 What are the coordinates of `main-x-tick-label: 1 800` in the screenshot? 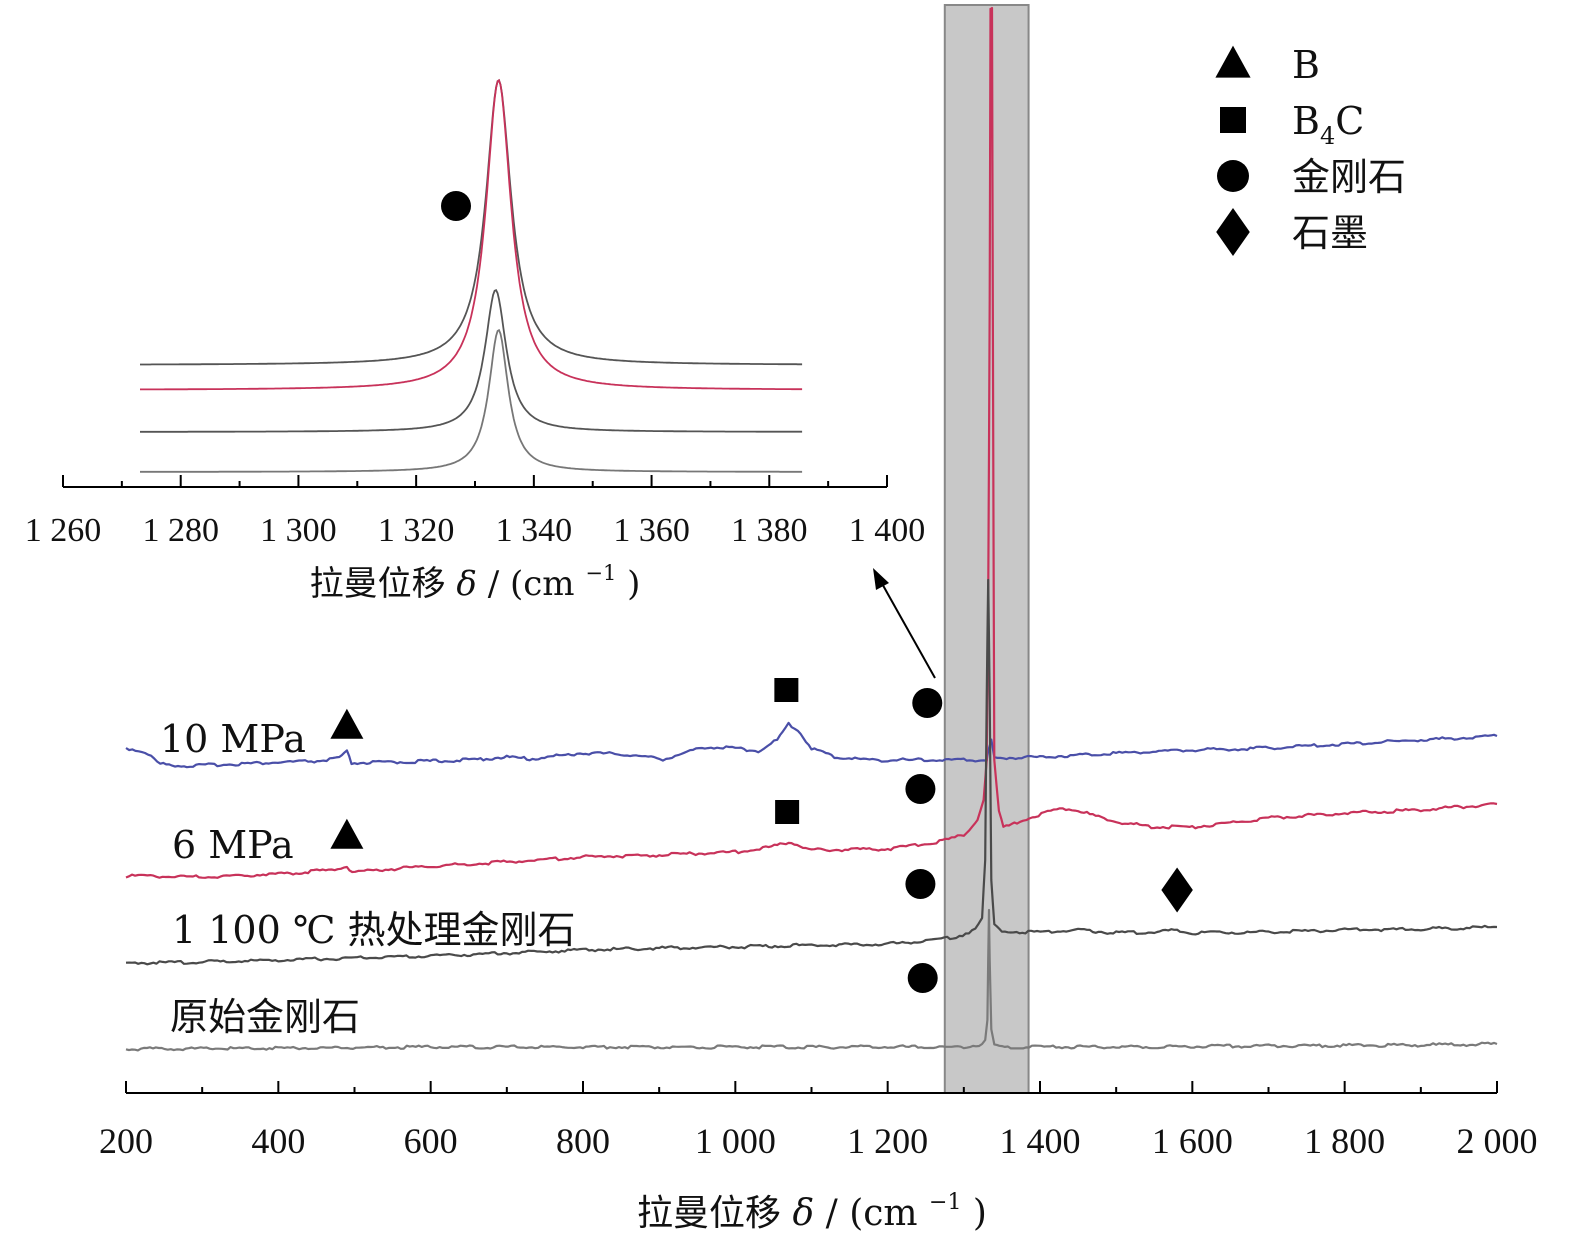 It's located at (1344, 1141).